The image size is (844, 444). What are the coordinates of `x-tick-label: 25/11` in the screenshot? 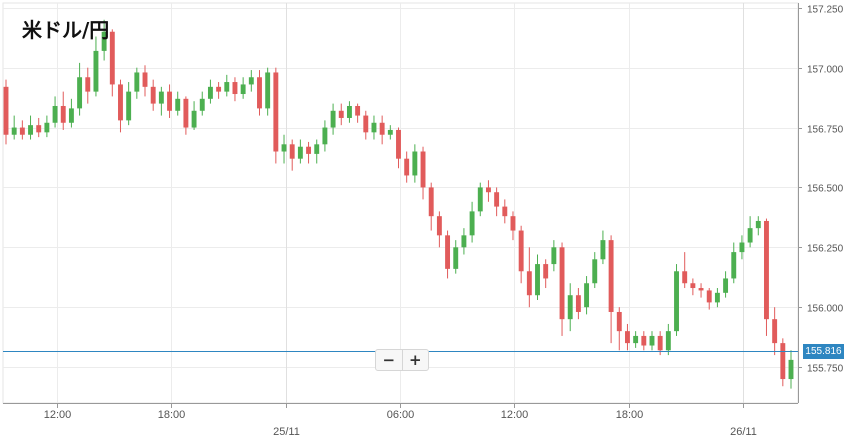 It's located at (286, 432).